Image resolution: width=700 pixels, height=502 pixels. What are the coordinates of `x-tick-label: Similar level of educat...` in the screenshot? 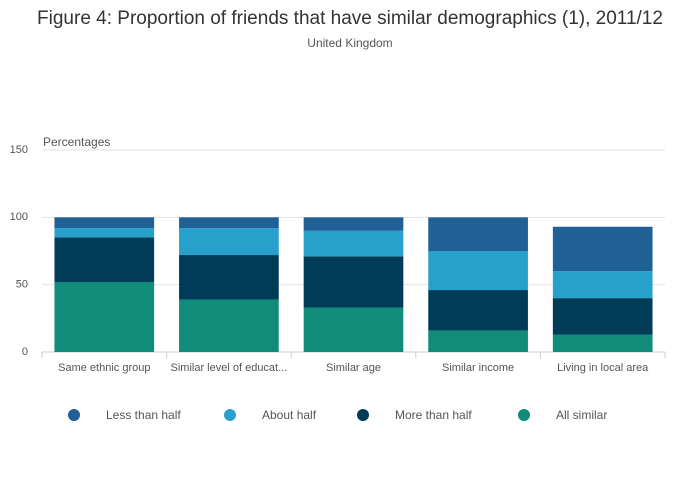 It's located at (229, 368).